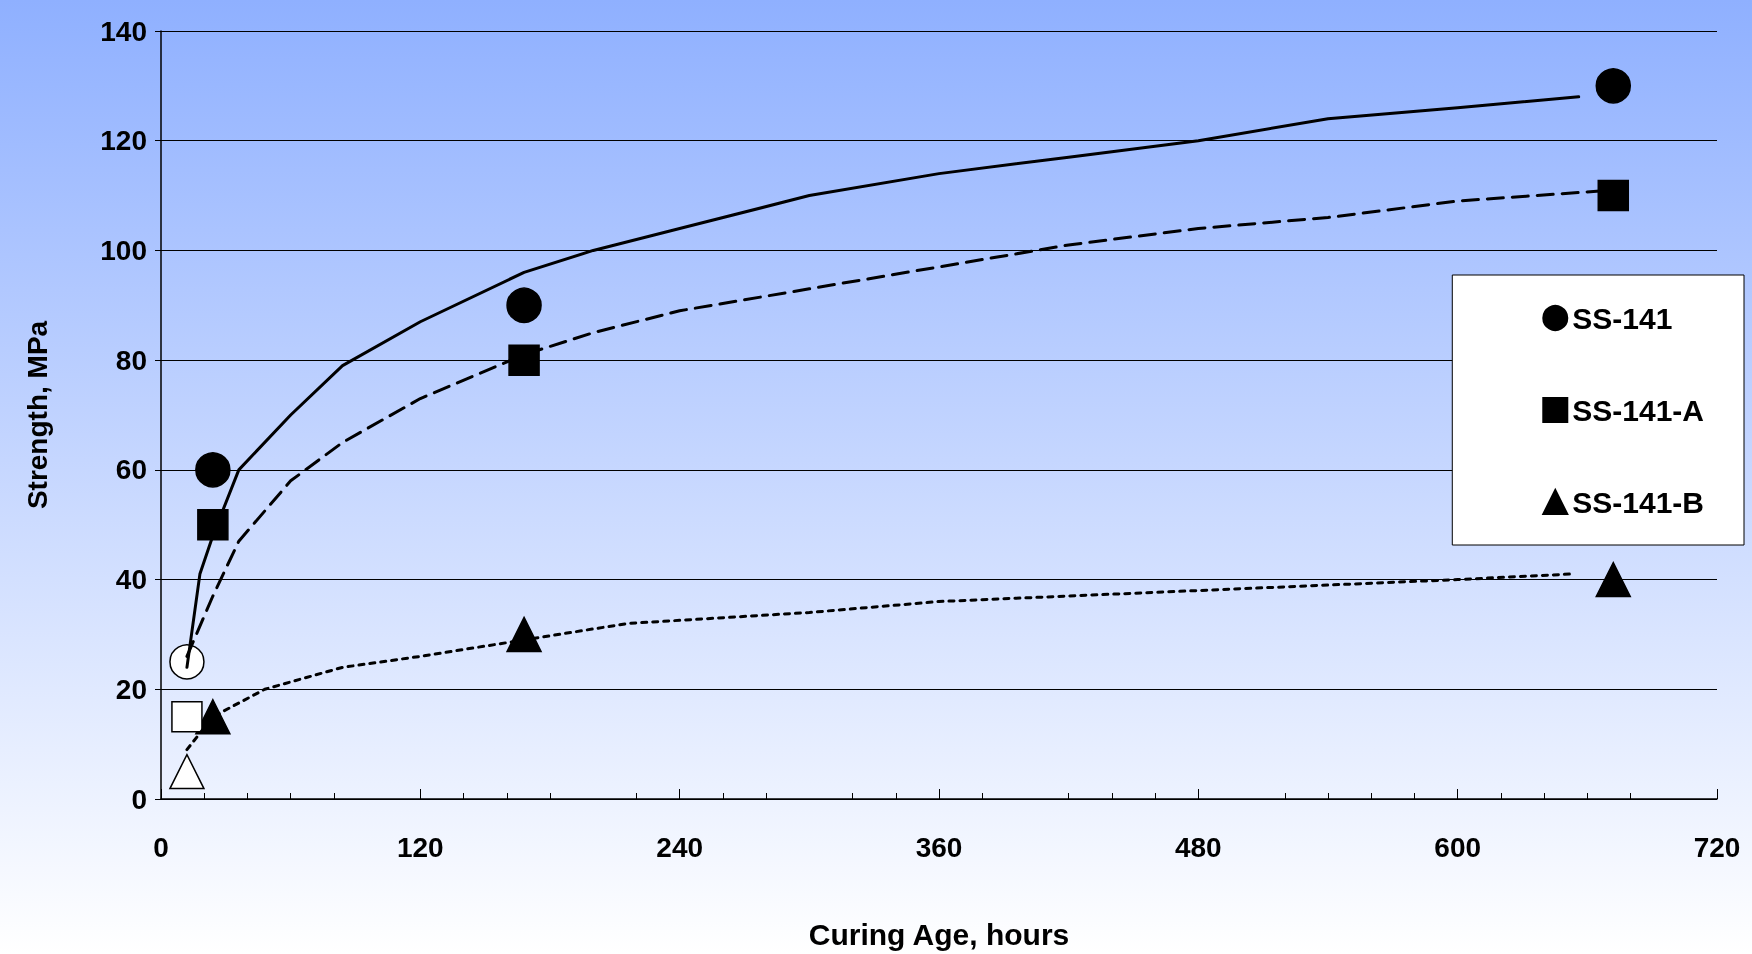 The image size is (1752, 954). What do you see at coordinates (1638, 502) in the screenshot?
I see `legend-label: SS-141-B` at bounding box center [1638, 502].